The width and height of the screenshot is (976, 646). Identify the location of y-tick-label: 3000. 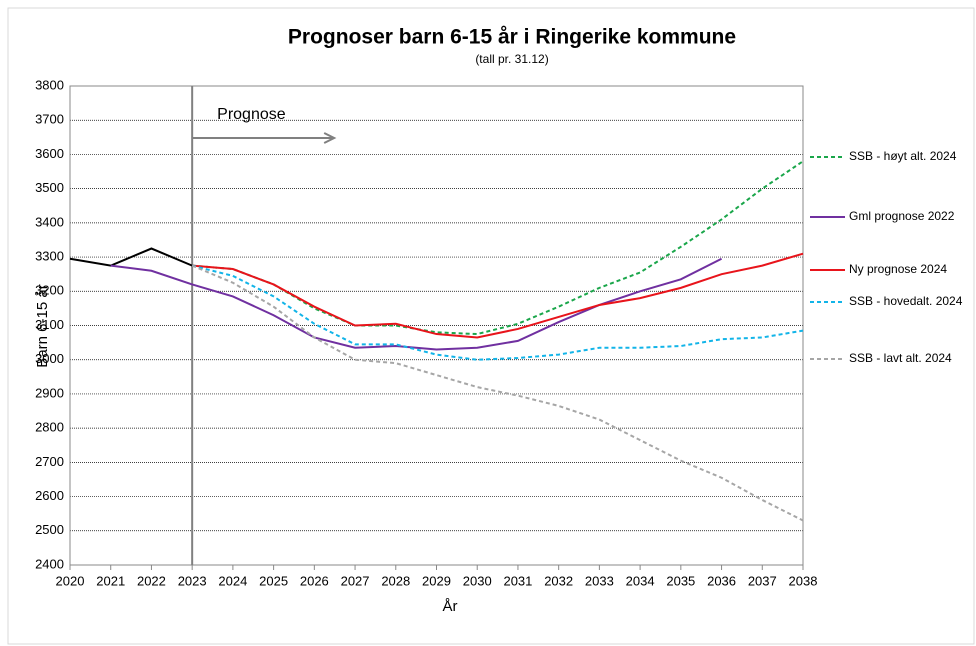
(49, 358).